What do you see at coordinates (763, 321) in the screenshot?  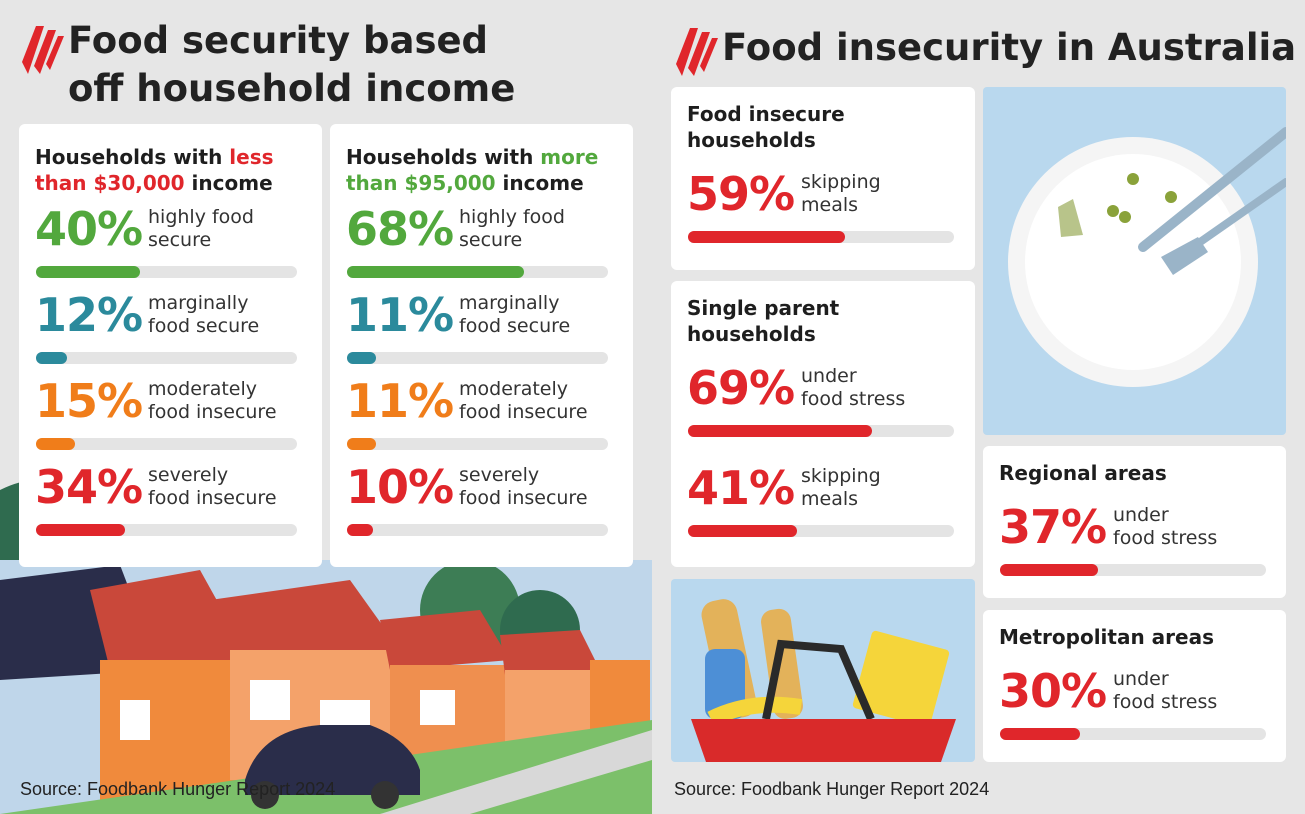 I see `card-heading: Single parent households` at bounding box center [763, 321].